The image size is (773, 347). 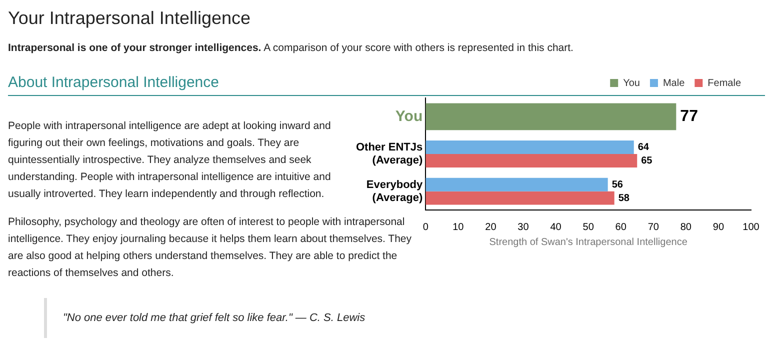 What do you see at coordinates (751, 227) in the screenshot?
I see `x-tick-label: 100` at bounding box center [751, 227].